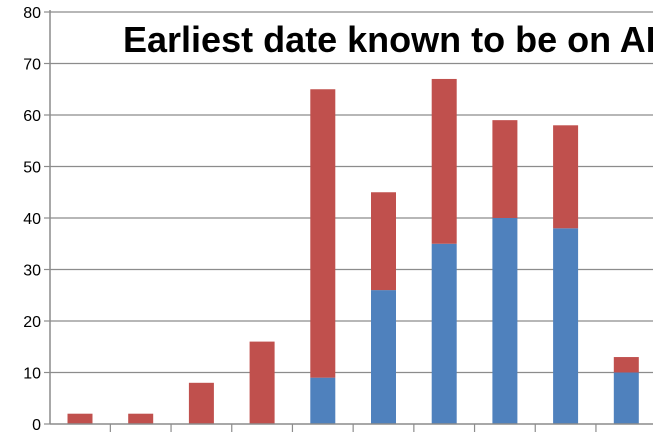 Image resolution: width=653 pixels, height=432 pixels. I want to click on y-tick-label: 70, so click(32, 65).